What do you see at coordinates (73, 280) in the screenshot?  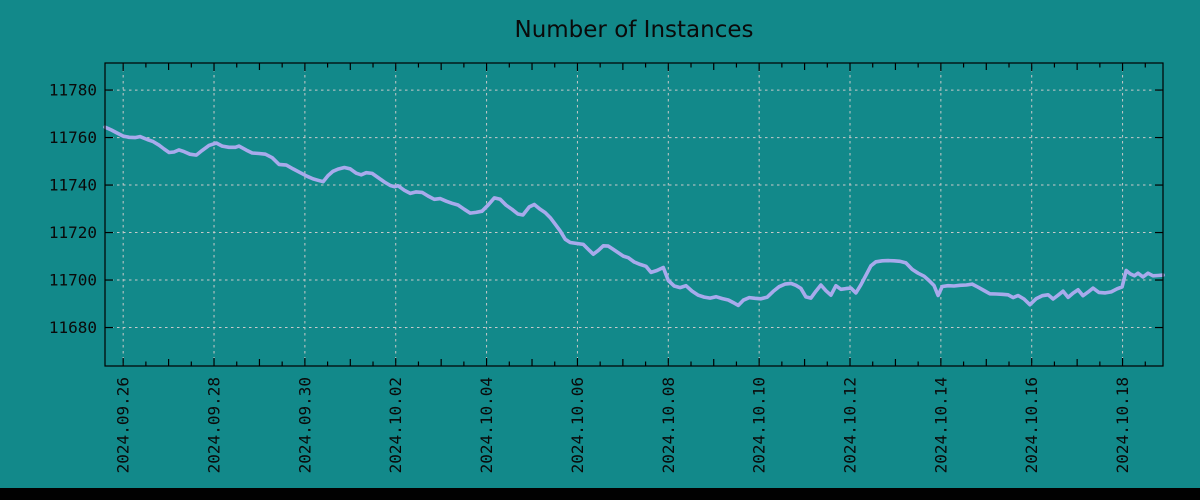 I see `y-tick-label: 11700` at bounding box center [73, 280].